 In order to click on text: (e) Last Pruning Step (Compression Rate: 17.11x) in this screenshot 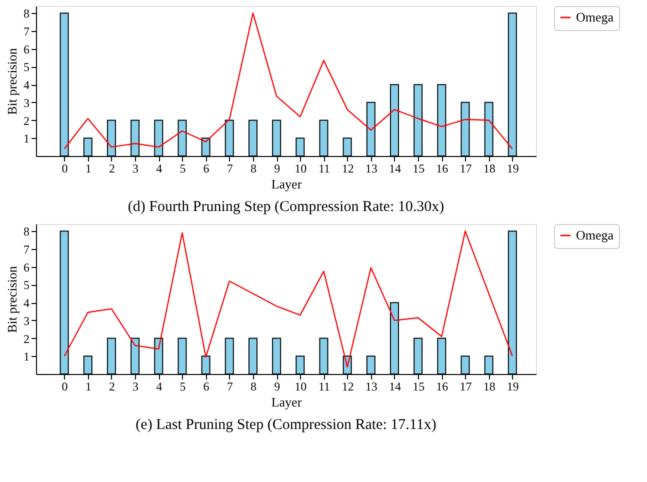, I will do `click(286, 425)`.